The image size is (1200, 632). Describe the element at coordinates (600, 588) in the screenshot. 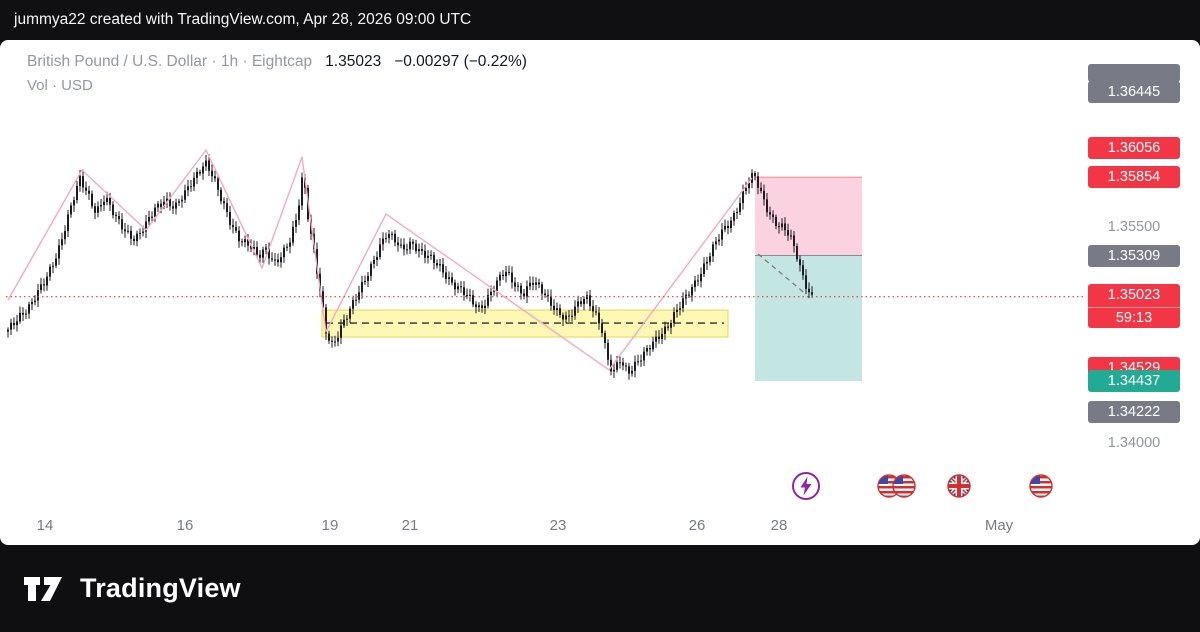

I see `footer-bar: TradingView` at that location.